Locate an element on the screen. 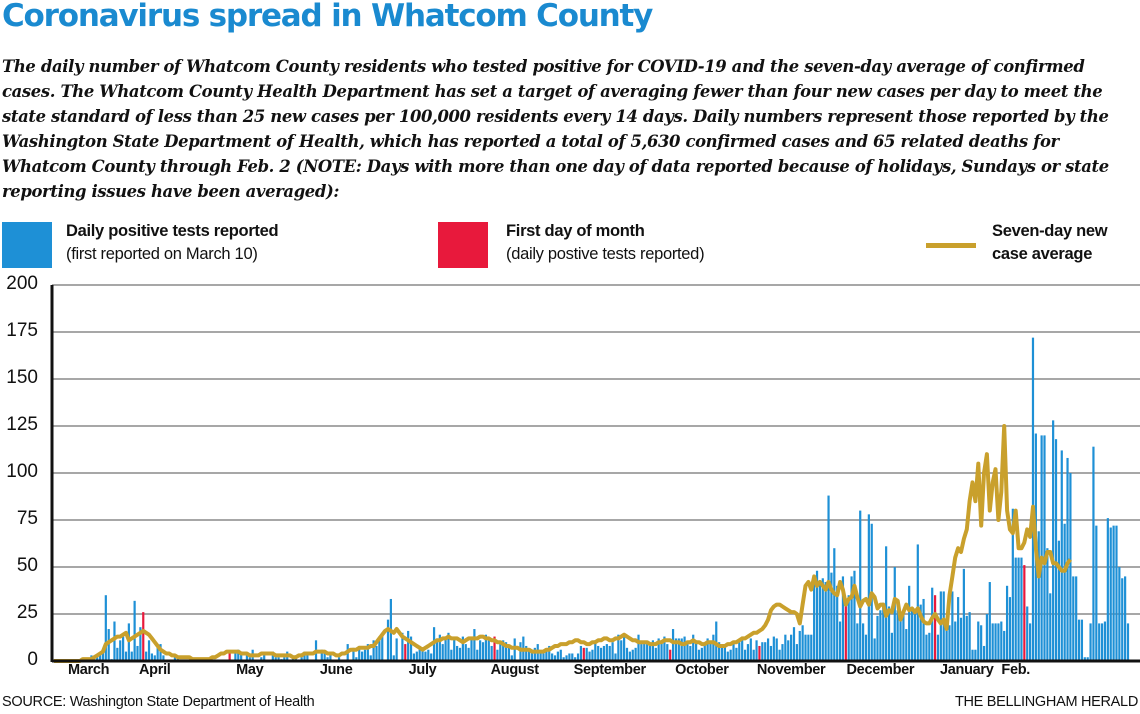 The height and width of the screenshot is (714, 1140). x-tick-label: Feb. is located at coordinates (1016, 670).